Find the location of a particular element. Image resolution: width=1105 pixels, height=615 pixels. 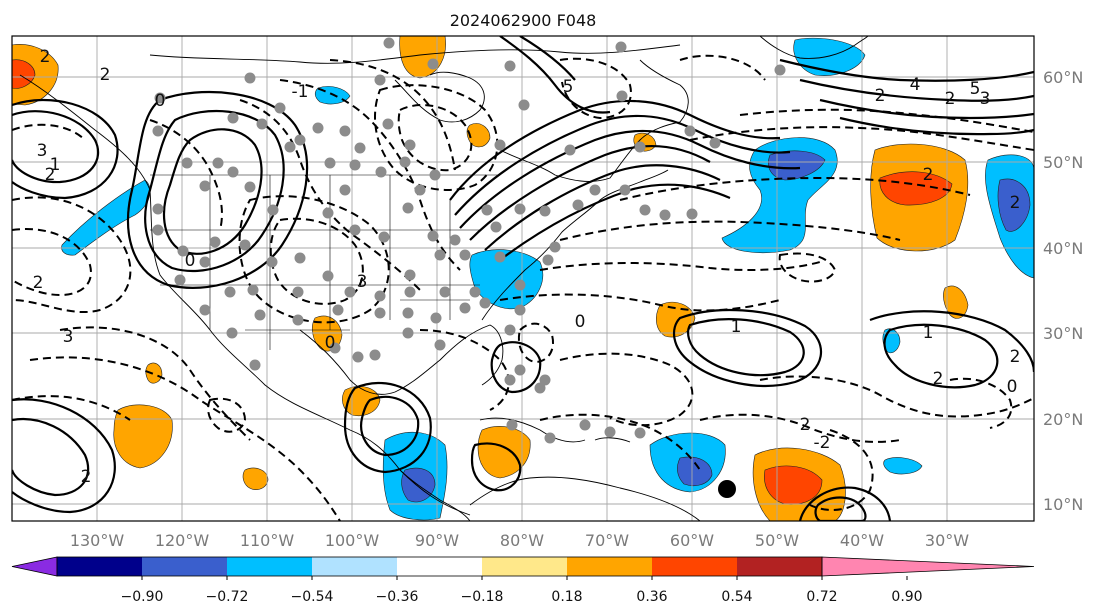

shade-darkblue-east is located at coordinates (1014, 205).